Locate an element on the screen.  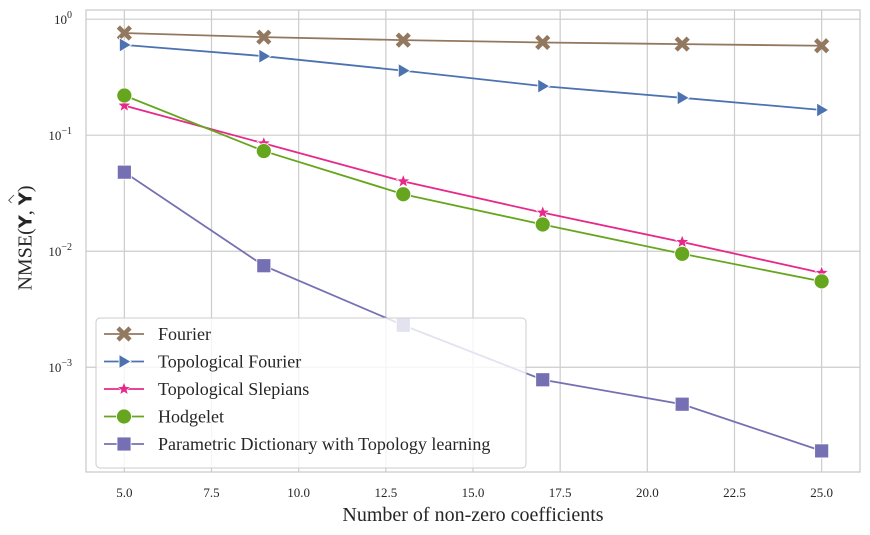
legend-entry: Topological Fourier is located at coordinates (202, 362).